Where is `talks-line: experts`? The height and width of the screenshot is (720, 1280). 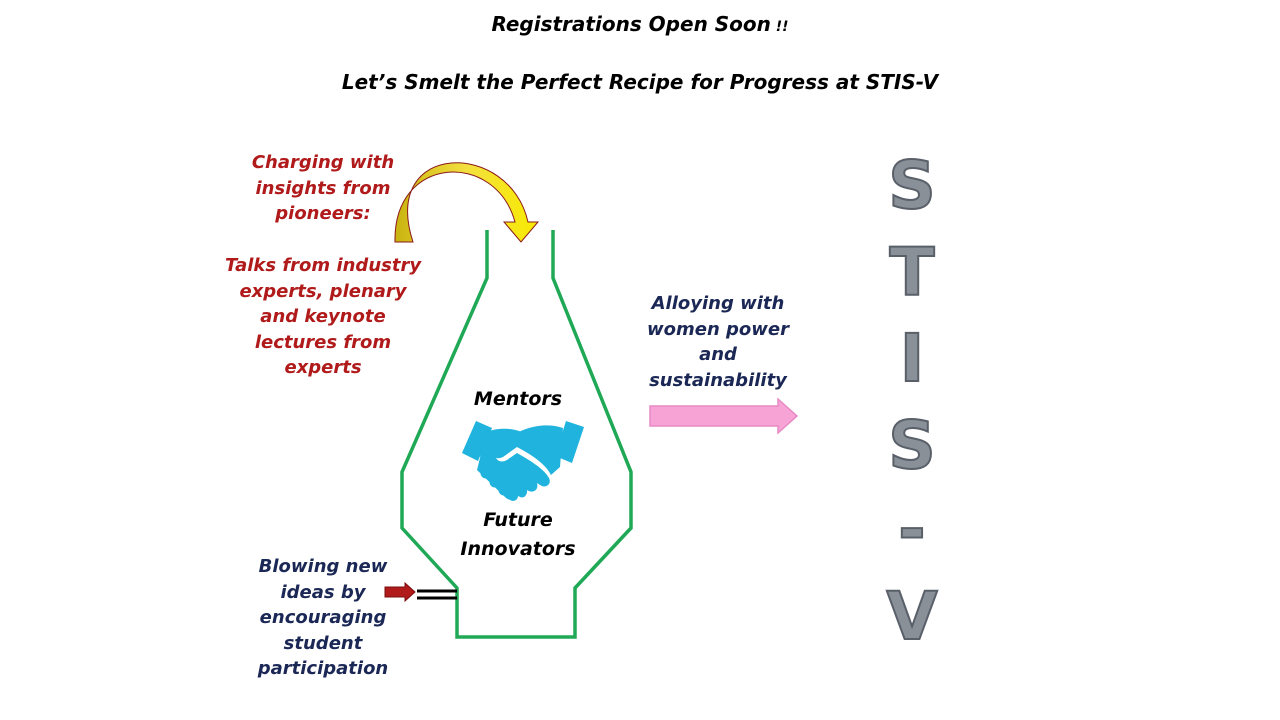 talks-line: experts is located at coordinates (323, 367).